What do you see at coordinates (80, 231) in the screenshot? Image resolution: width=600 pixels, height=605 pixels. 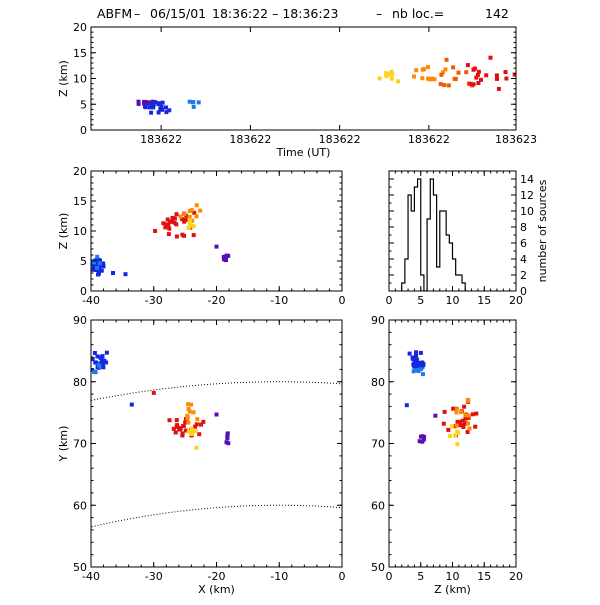 I see `ytick-label-xz-2: 10` at bounding box center [80, 231].